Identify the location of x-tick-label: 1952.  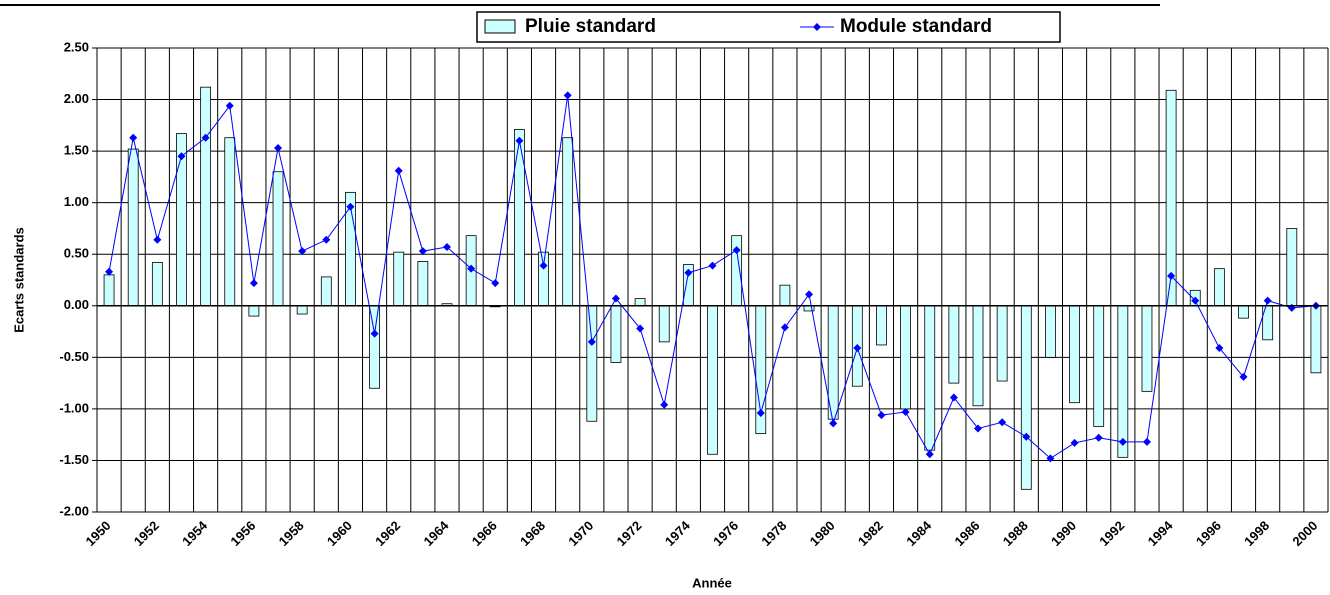
(146, 533).